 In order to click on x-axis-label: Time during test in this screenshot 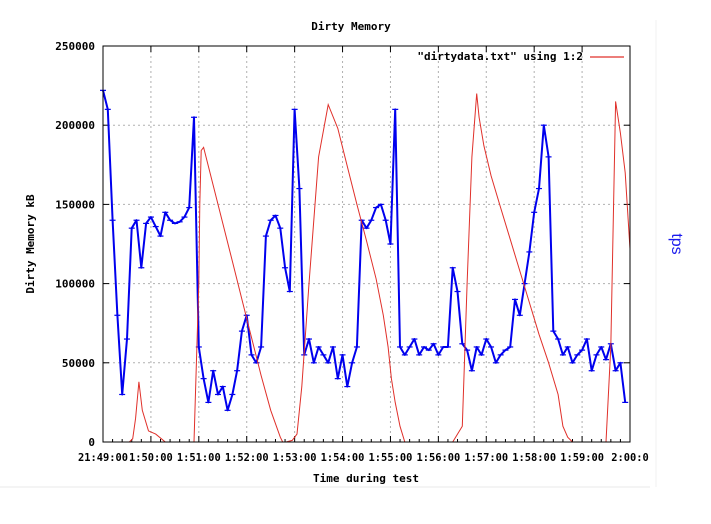, I will do `click(366, 478)`.